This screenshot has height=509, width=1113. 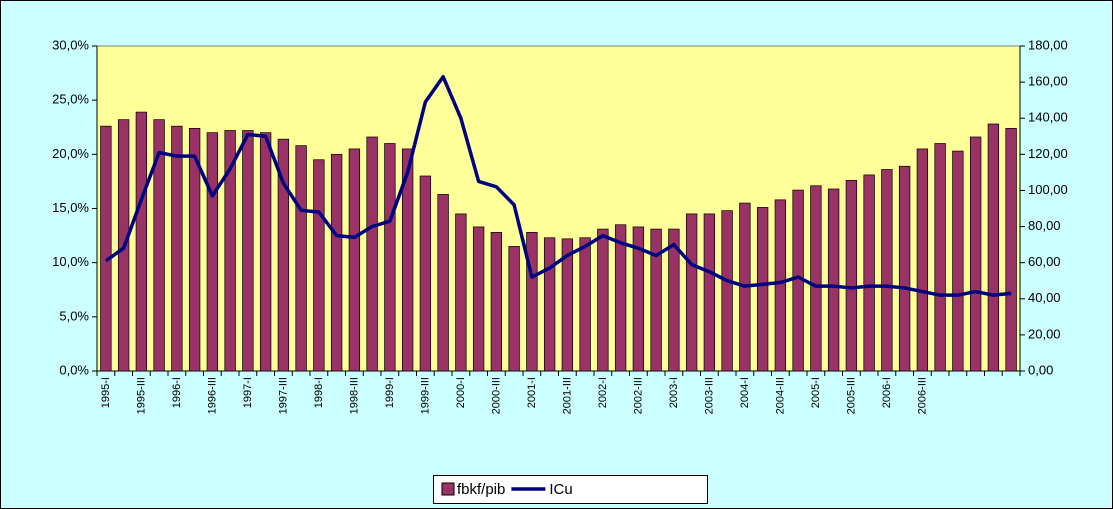 What do you see at coordinates (74, 315) in the screenshot?
I see `y-tick-label: 5,0%` at bounding box center [74, 315].